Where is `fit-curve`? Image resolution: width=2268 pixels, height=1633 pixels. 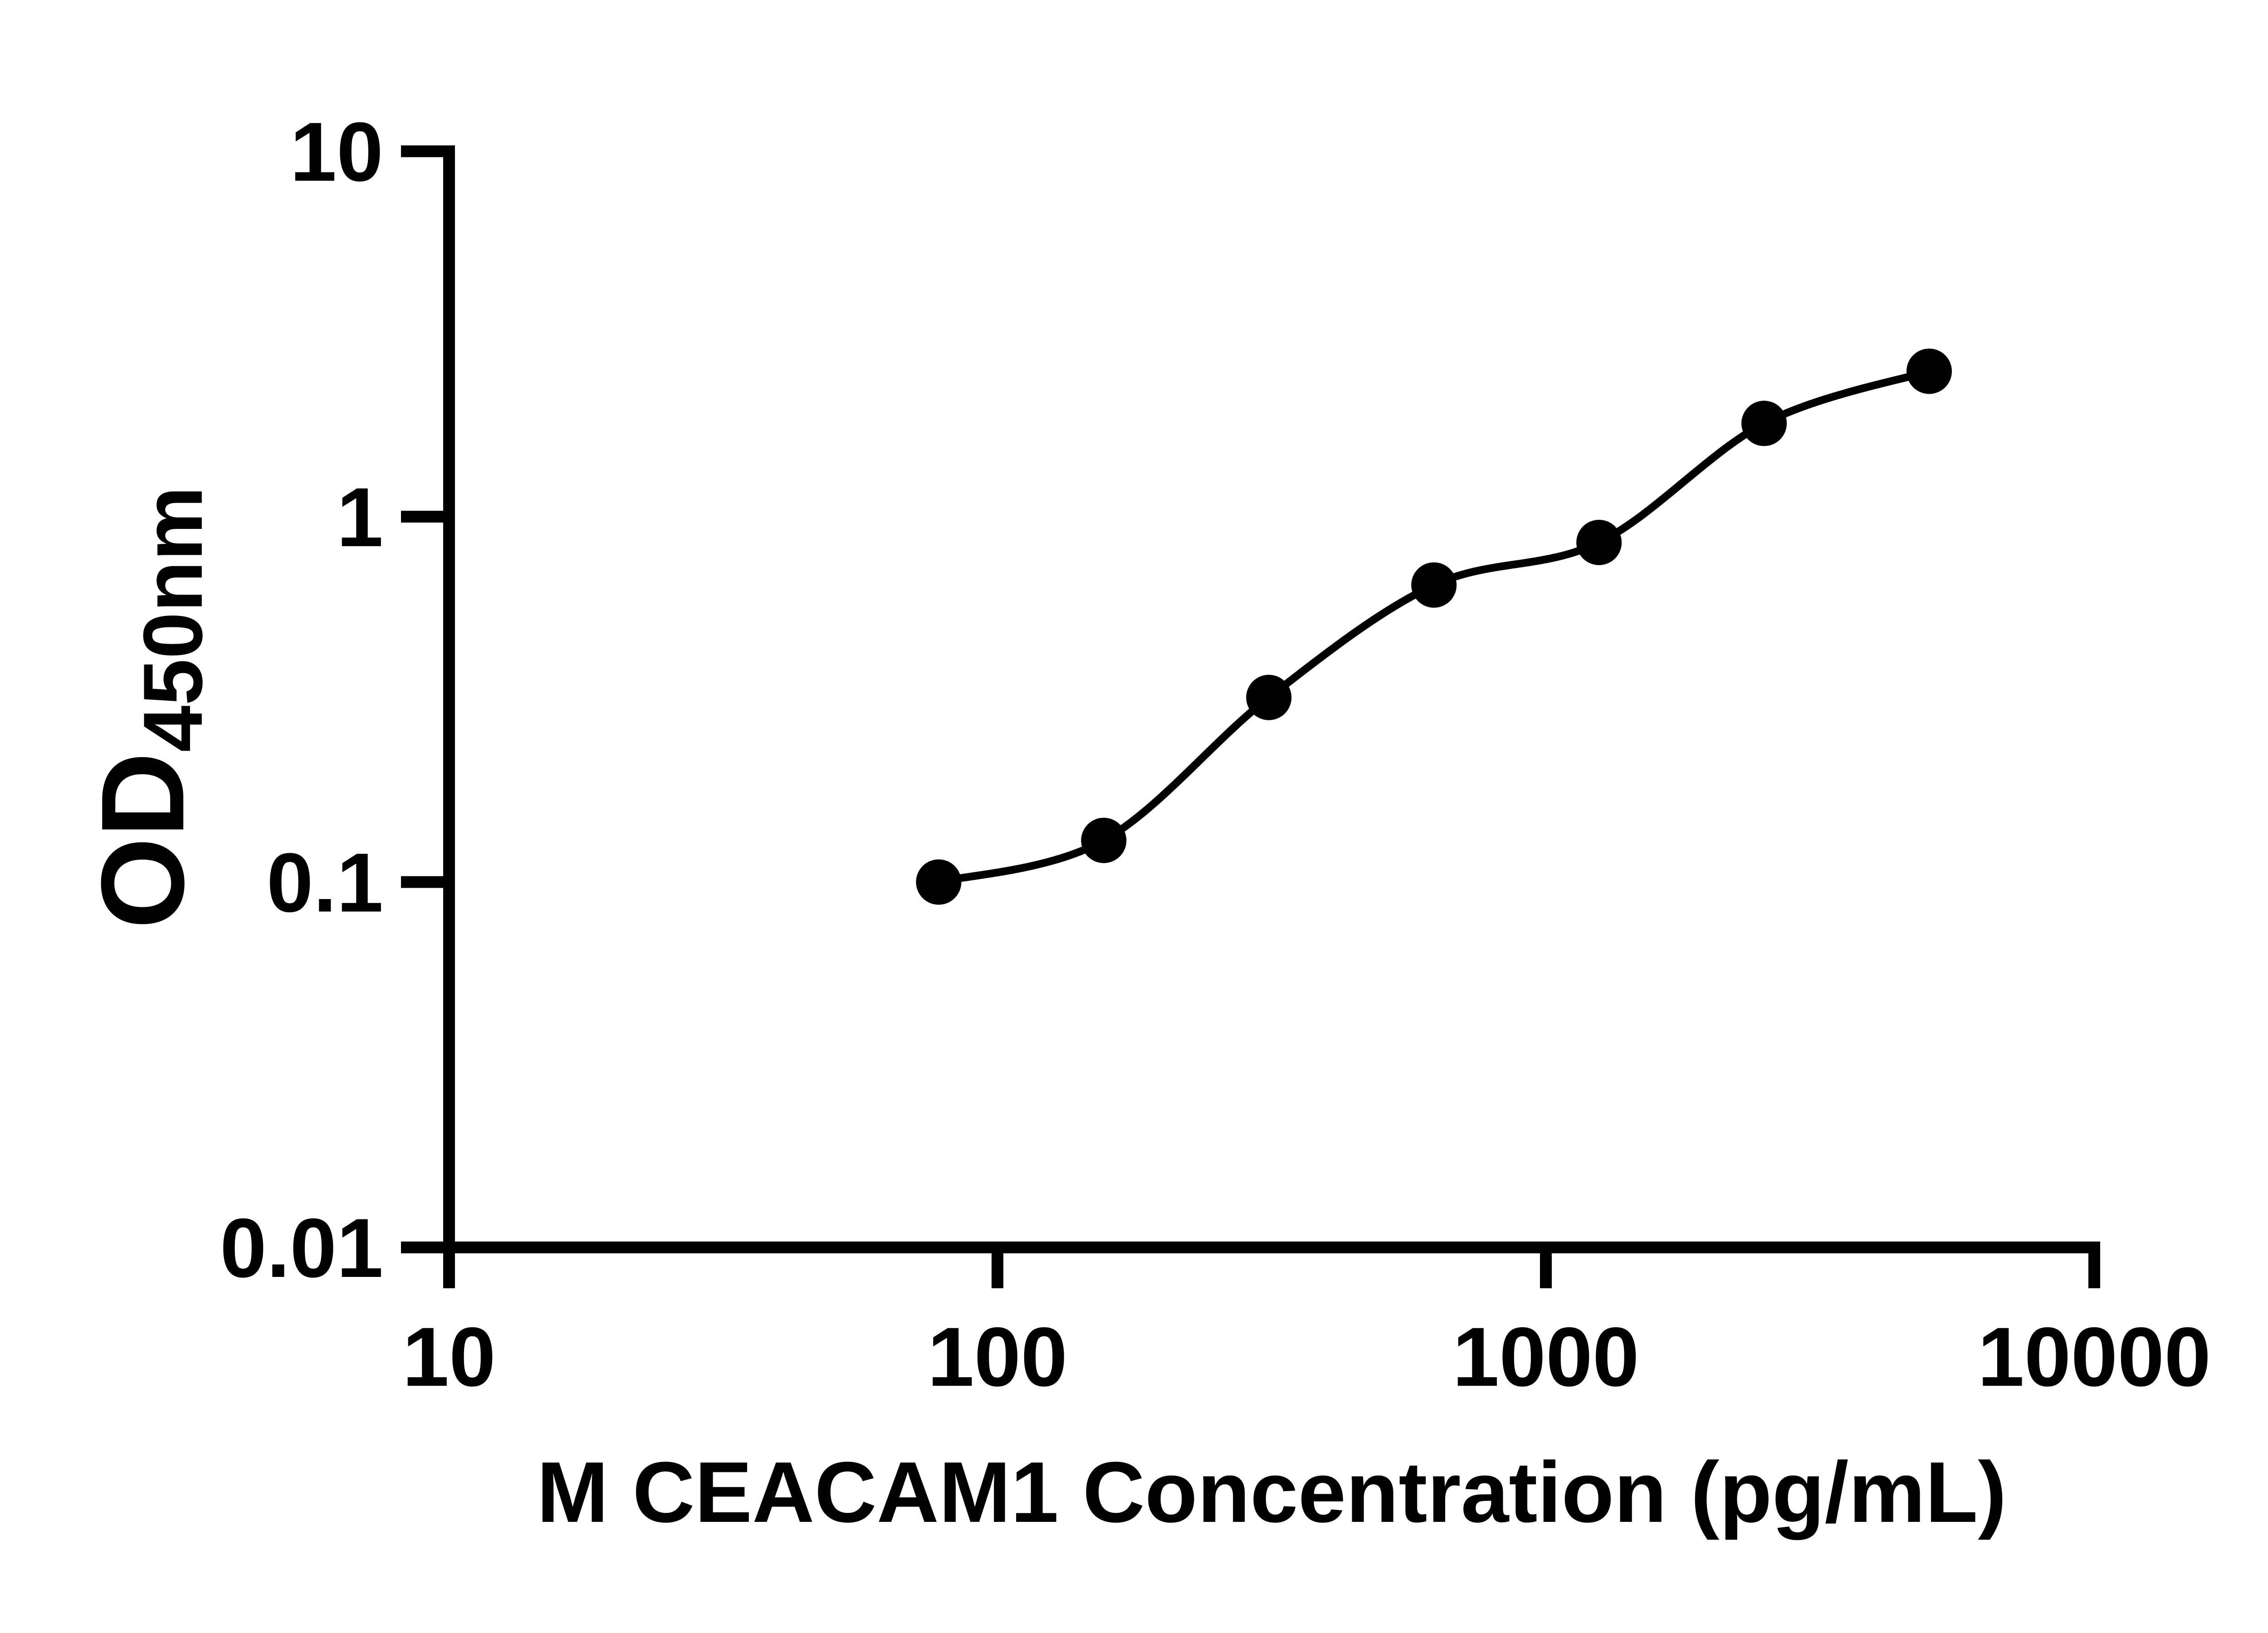 fit-curve is located at coordinates (1434, 626).